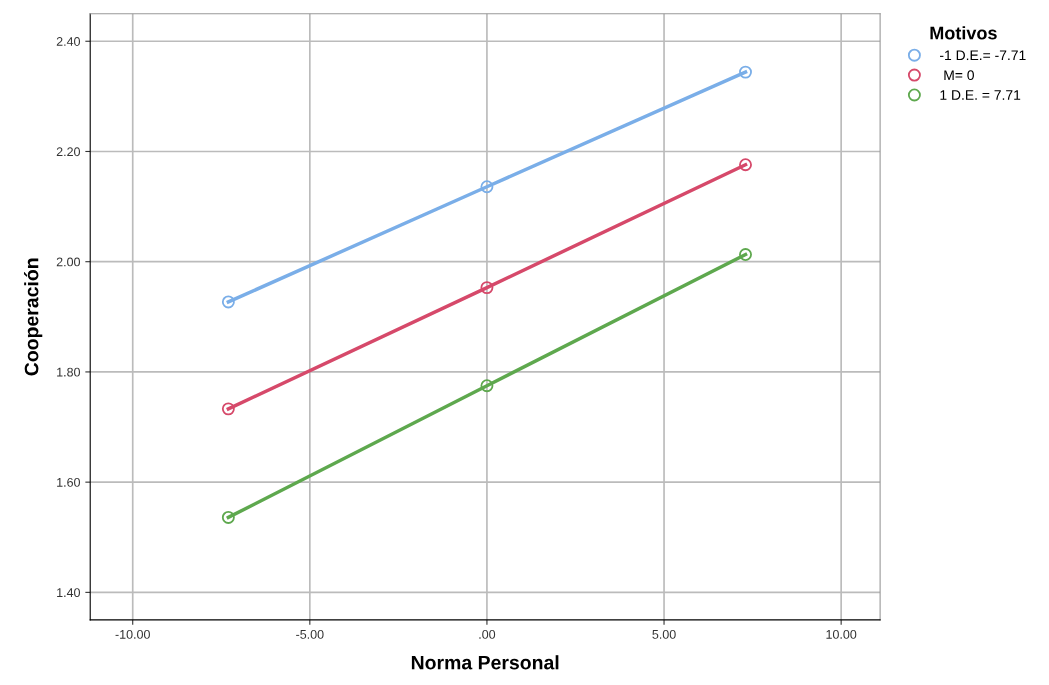 The height and width of the screenshot is (685, 1049). Describe the element at coordinates (68, 262) in the screenshot. I see `y-tick-label: 2.00` at that location.